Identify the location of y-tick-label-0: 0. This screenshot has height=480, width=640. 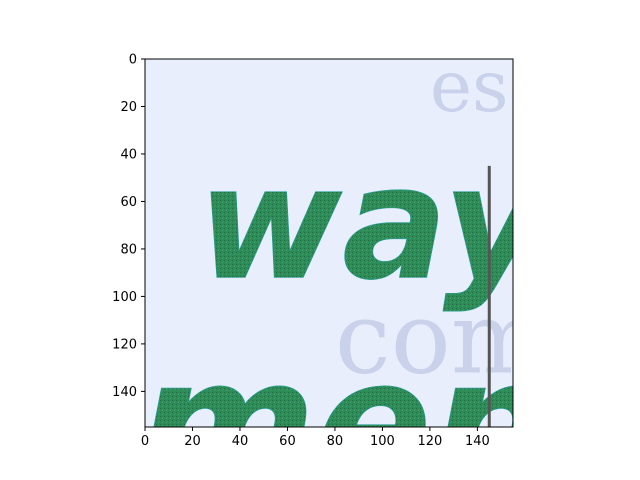
(133, 60).